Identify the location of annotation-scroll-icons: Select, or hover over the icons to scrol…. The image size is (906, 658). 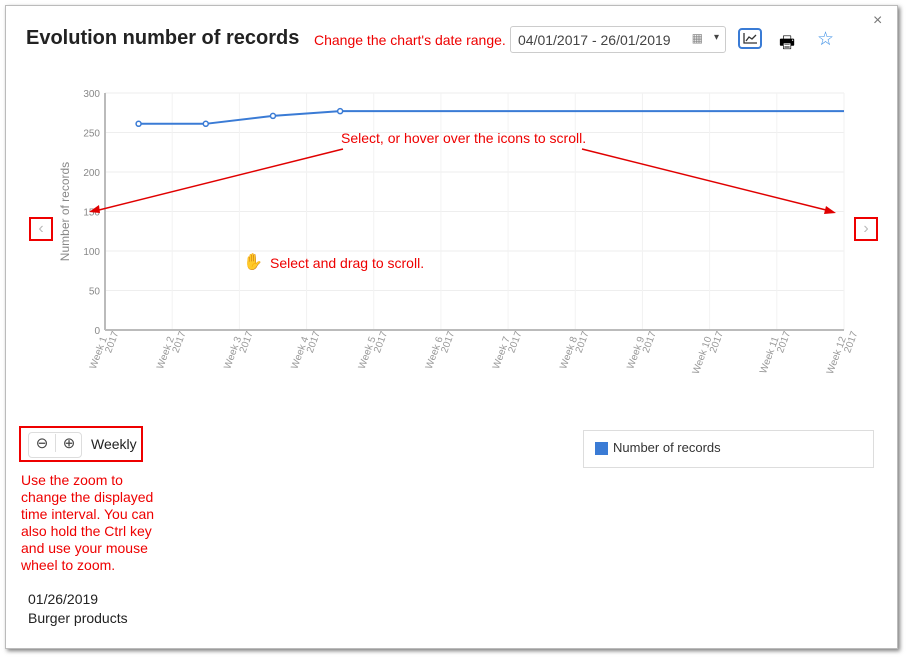
(464, 138).